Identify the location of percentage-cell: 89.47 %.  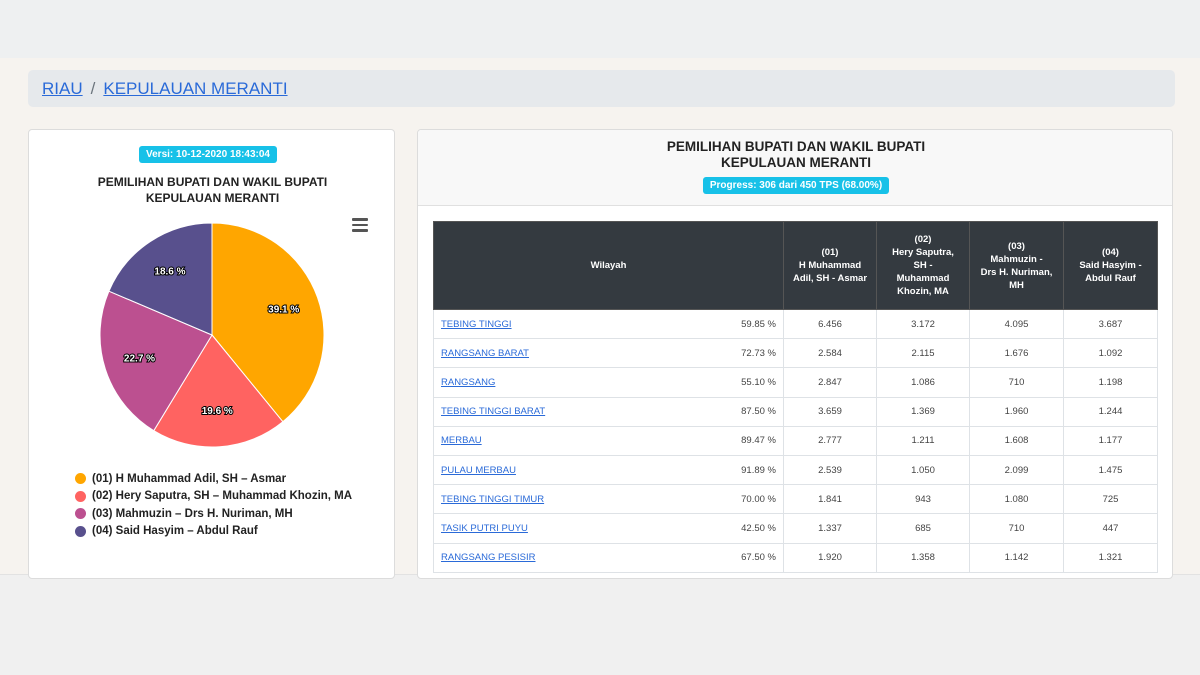
(732, 440).